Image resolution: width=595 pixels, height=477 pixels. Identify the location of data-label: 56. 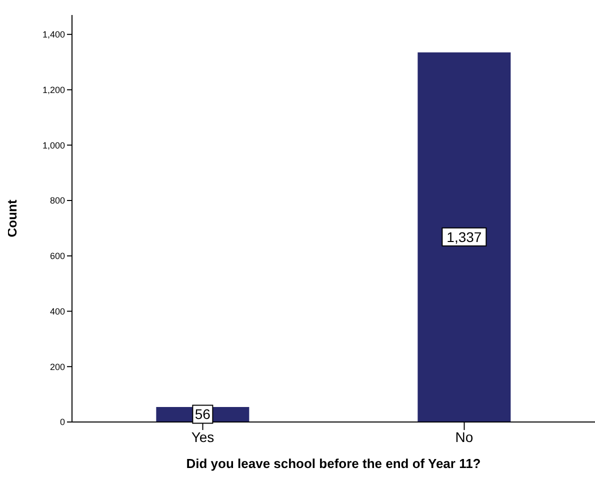
(202, 414).